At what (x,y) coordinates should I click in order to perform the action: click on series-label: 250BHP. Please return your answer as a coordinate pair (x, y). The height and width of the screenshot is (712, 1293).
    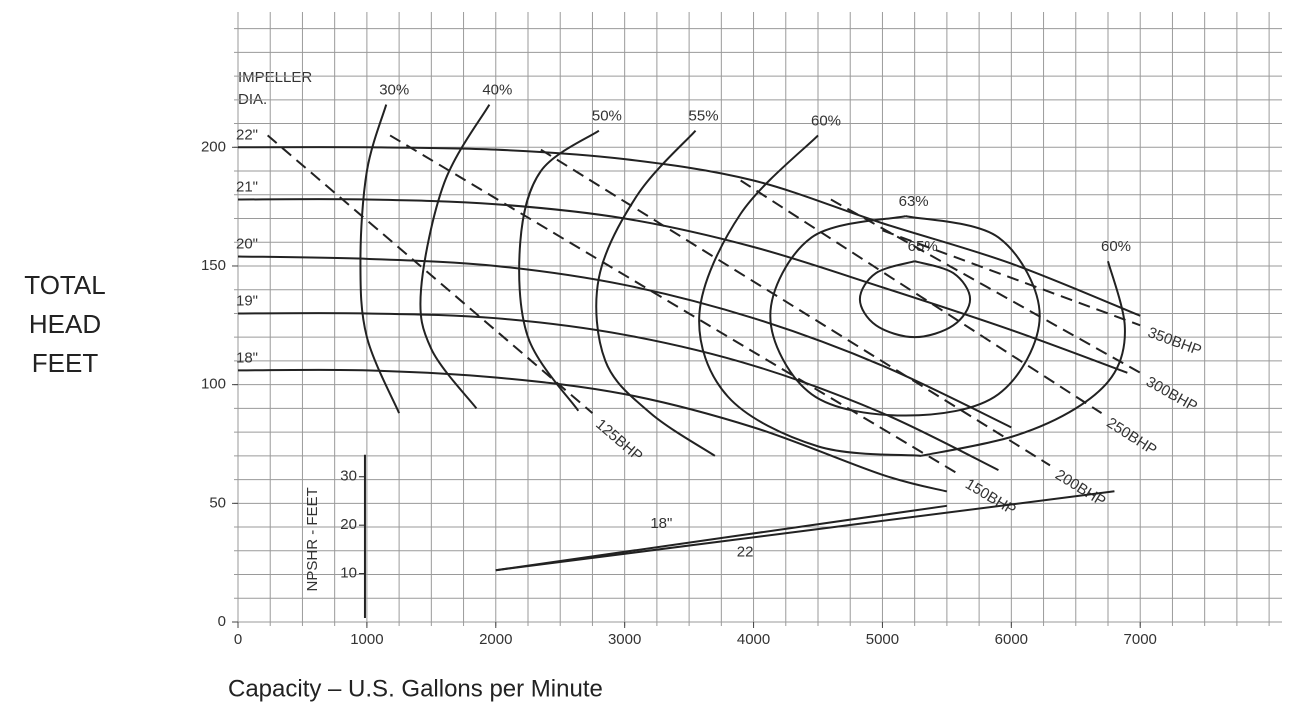
    Looking at the image, I should click on (1131, 436).